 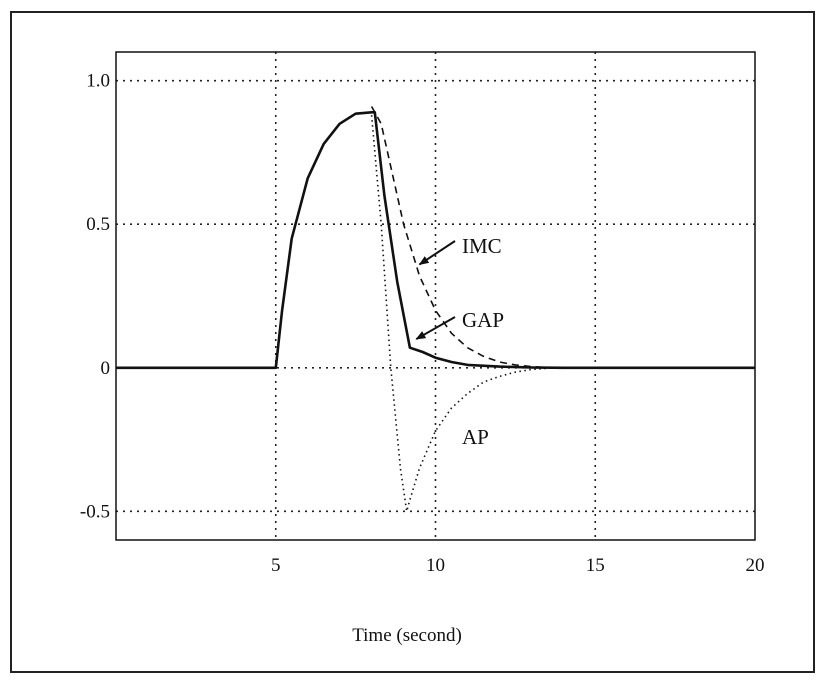 What do you see at coordinates (482, 246) in the screenshot?
I see `annotation-label-imc: IMC` at bounding box center [482, 246].